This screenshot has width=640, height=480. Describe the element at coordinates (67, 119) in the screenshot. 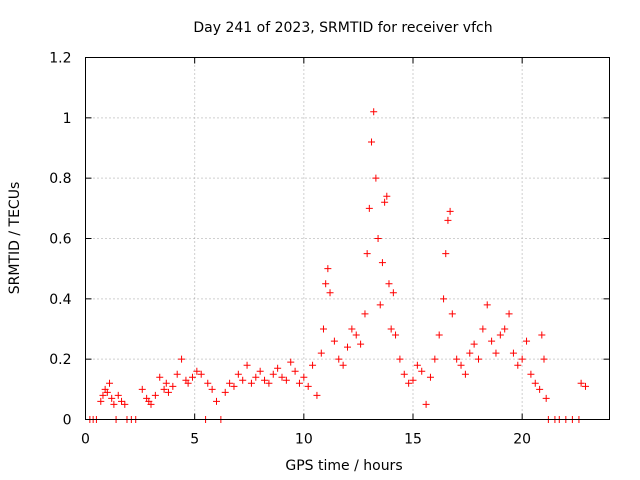

I see `y-tick-label: 1` at that location.